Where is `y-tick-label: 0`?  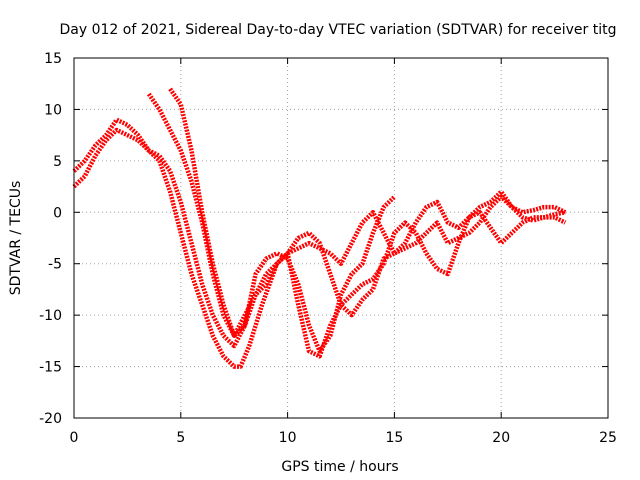
y-tick-label: 0 is located at coordinates (57, 213).